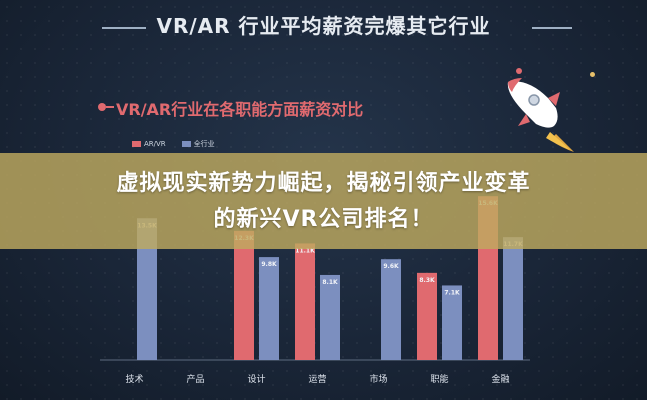 The width and height of the screenshot is (647, 400). Describe the element at coordinates (102, 107) in the screenshot. I see `subtitle-marker-dot` at that location.